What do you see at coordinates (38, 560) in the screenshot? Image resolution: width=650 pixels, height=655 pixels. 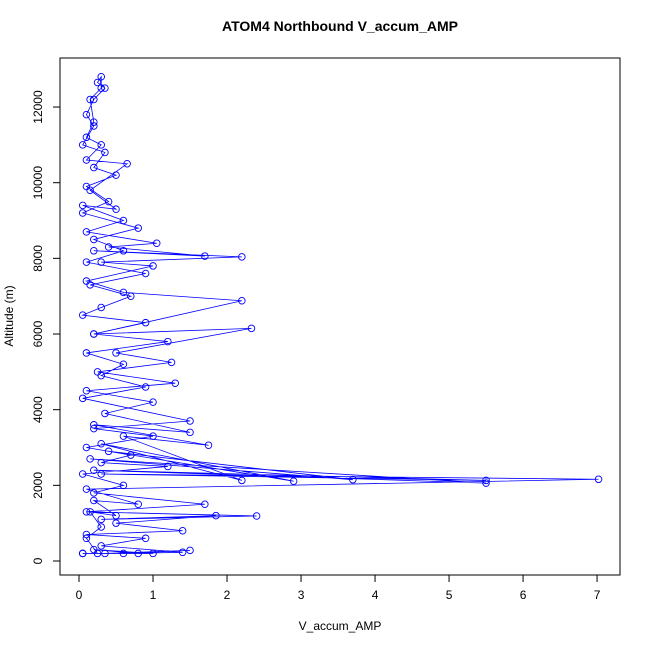 I see `y-tick-label: 0` at bounding box center [38, 560].